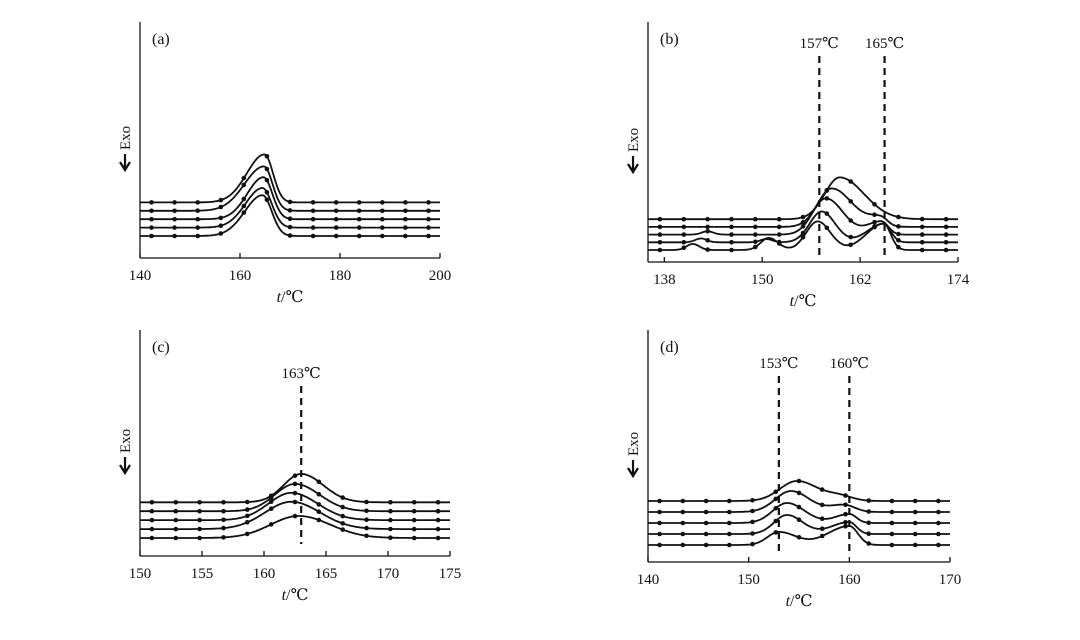 The height and width of the screenshot is (640, 1080). Describe the element at coordinates (958, 280) in the screenshot. I see `x-tick-label: 174` at that location.